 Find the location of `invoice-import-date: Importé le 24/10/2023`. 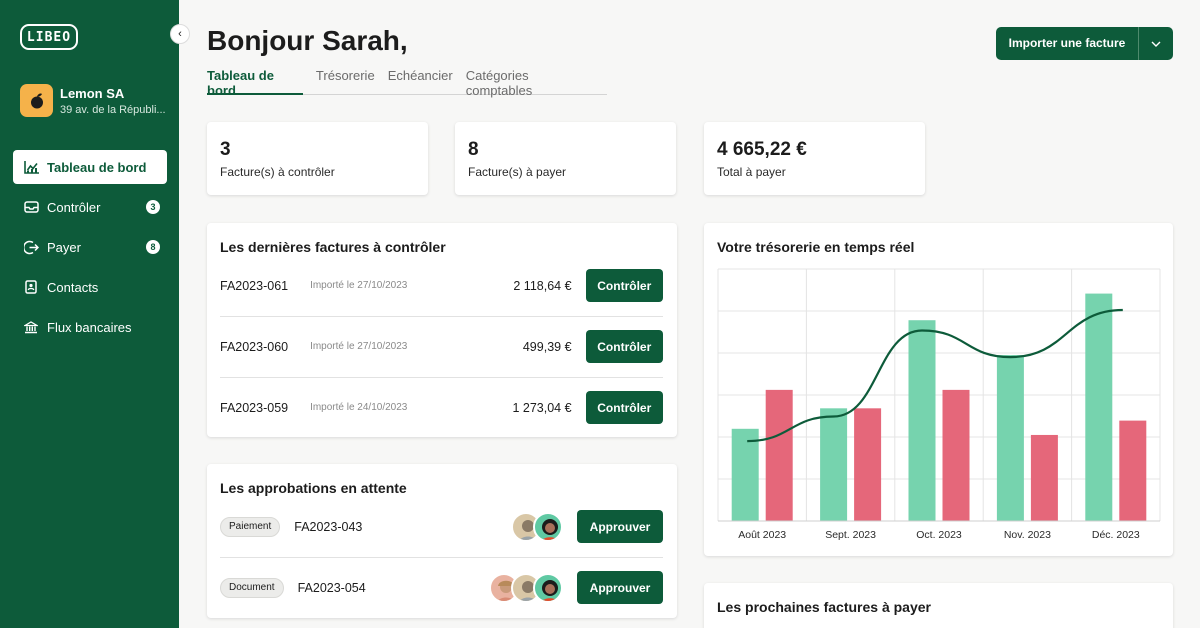

invoice-import-date: Importé le 24/10/2023 is located at coordinates (359, 407).